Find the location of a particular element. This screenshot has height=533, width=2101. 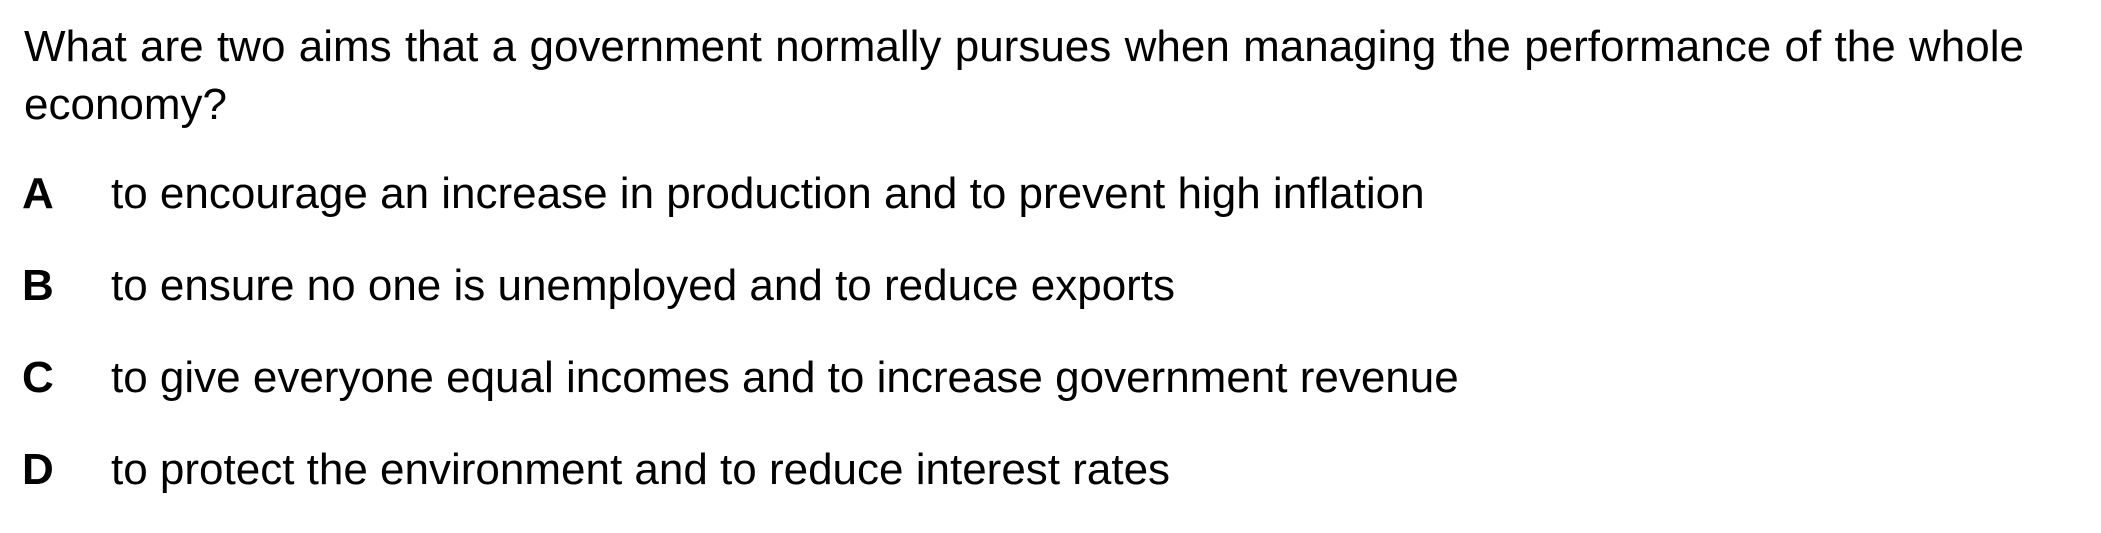

option-letter: D is located at coordinates (38, 469).